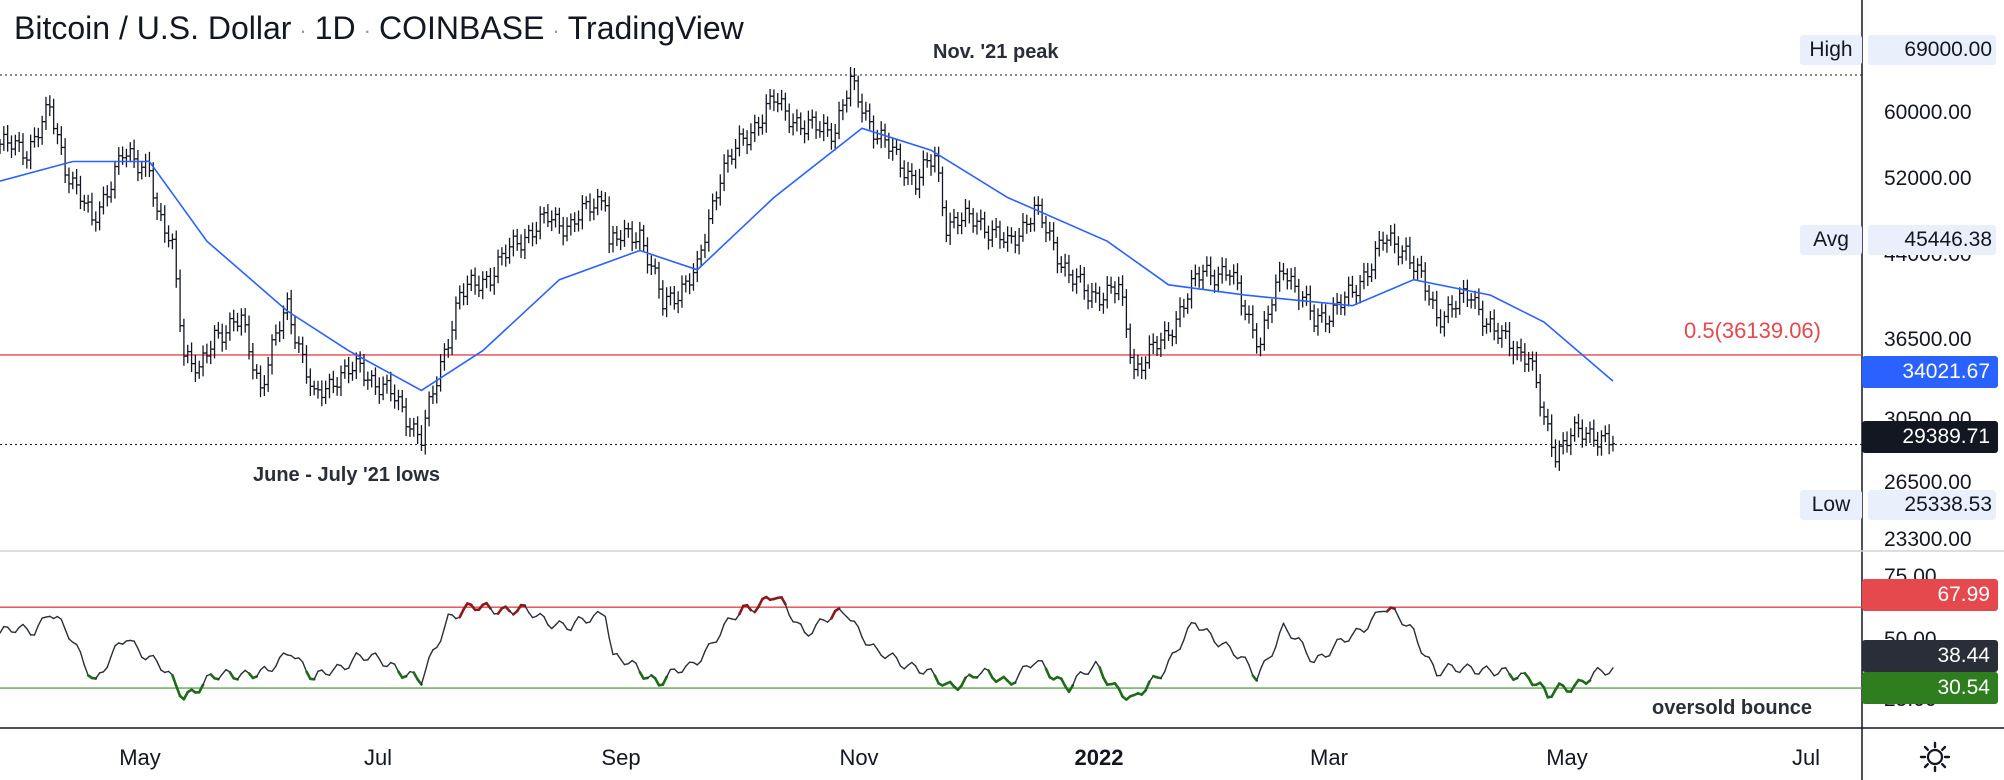 The height and width of the screenshot is (780, 2004). What do you see at coordinates (335, 28) in the screenshot?
I see `interval-label: 1D` at bounding box center [335, 28].